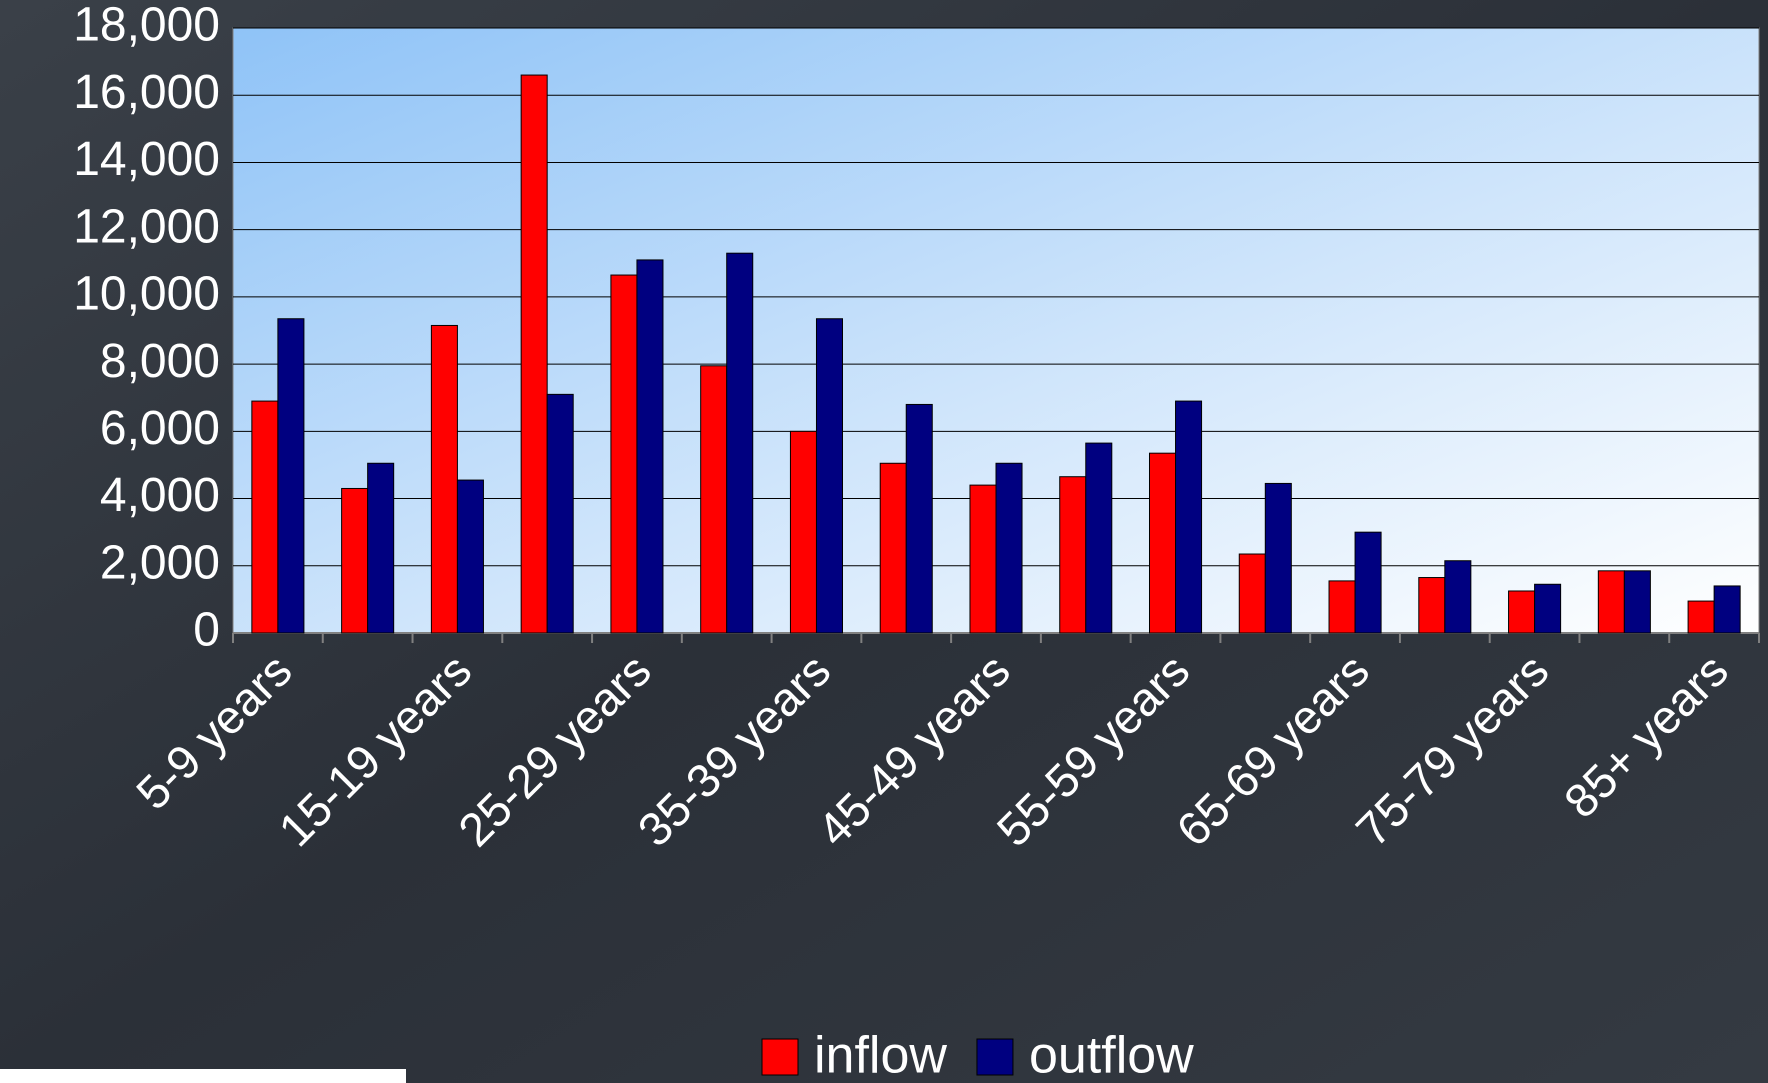  Describe the element at coordinates (146, 26) in the screenshot. I see `y-tick-label: 18,000` at that location.